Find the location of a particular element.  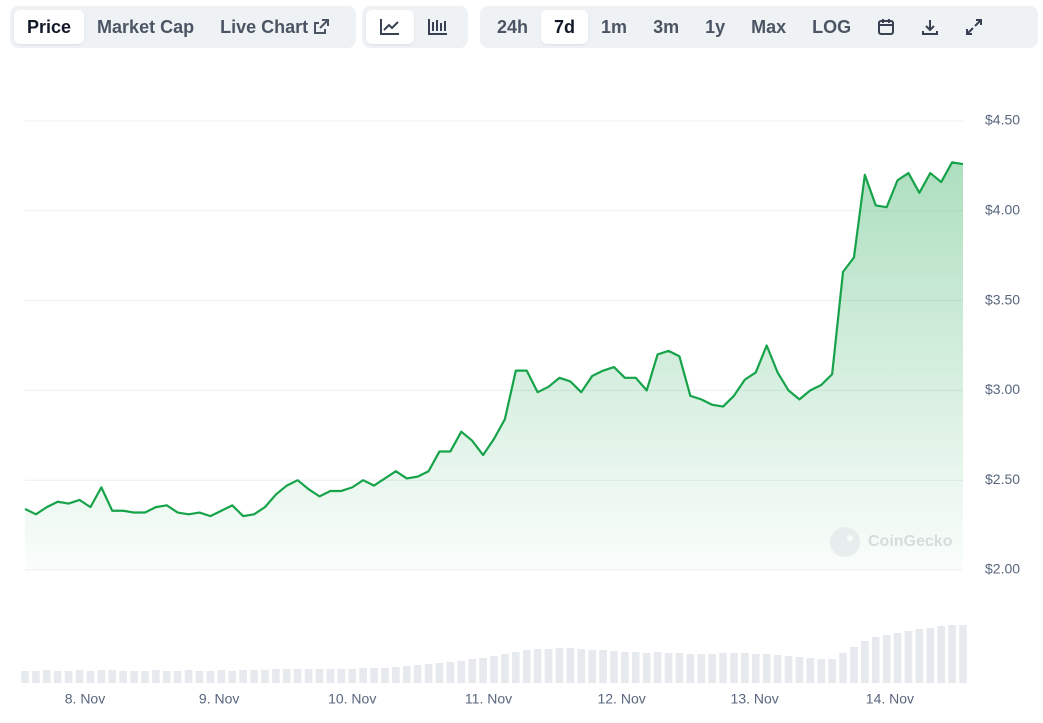

y-tick-label: $2.50 is located at coordinates (1002, 479).